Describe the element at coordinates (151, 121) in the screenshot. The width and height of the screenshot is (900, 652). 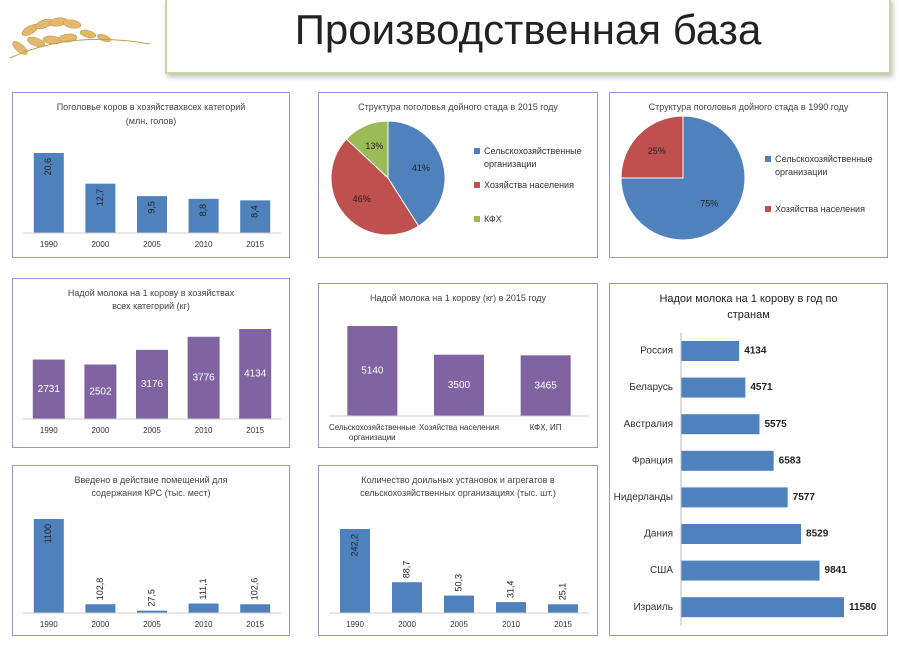
I see `chart-subtitle: (млн. голов)` at that location.